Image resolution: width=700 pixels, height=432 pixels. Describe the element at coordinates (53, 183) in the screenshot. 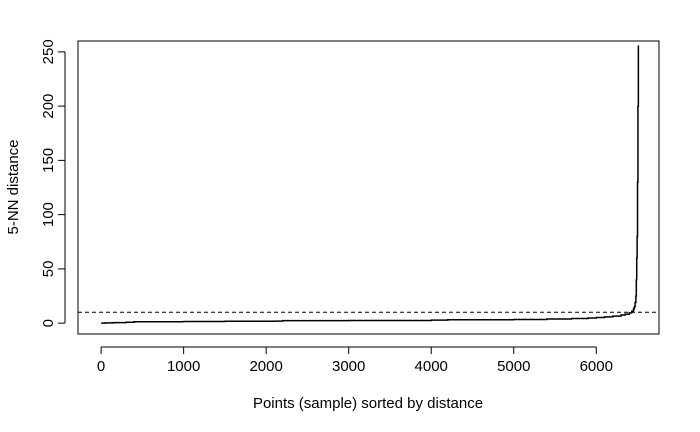

I see `y-axis: 0 50 100 150 200 250` at that location.